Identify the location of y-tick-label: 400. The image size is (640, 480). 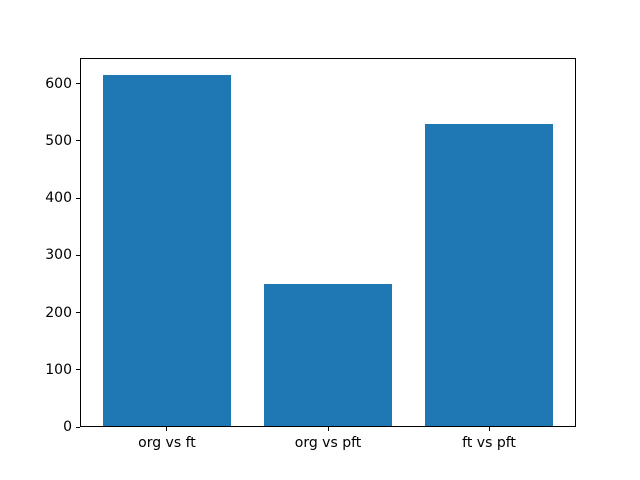
(58, 198).